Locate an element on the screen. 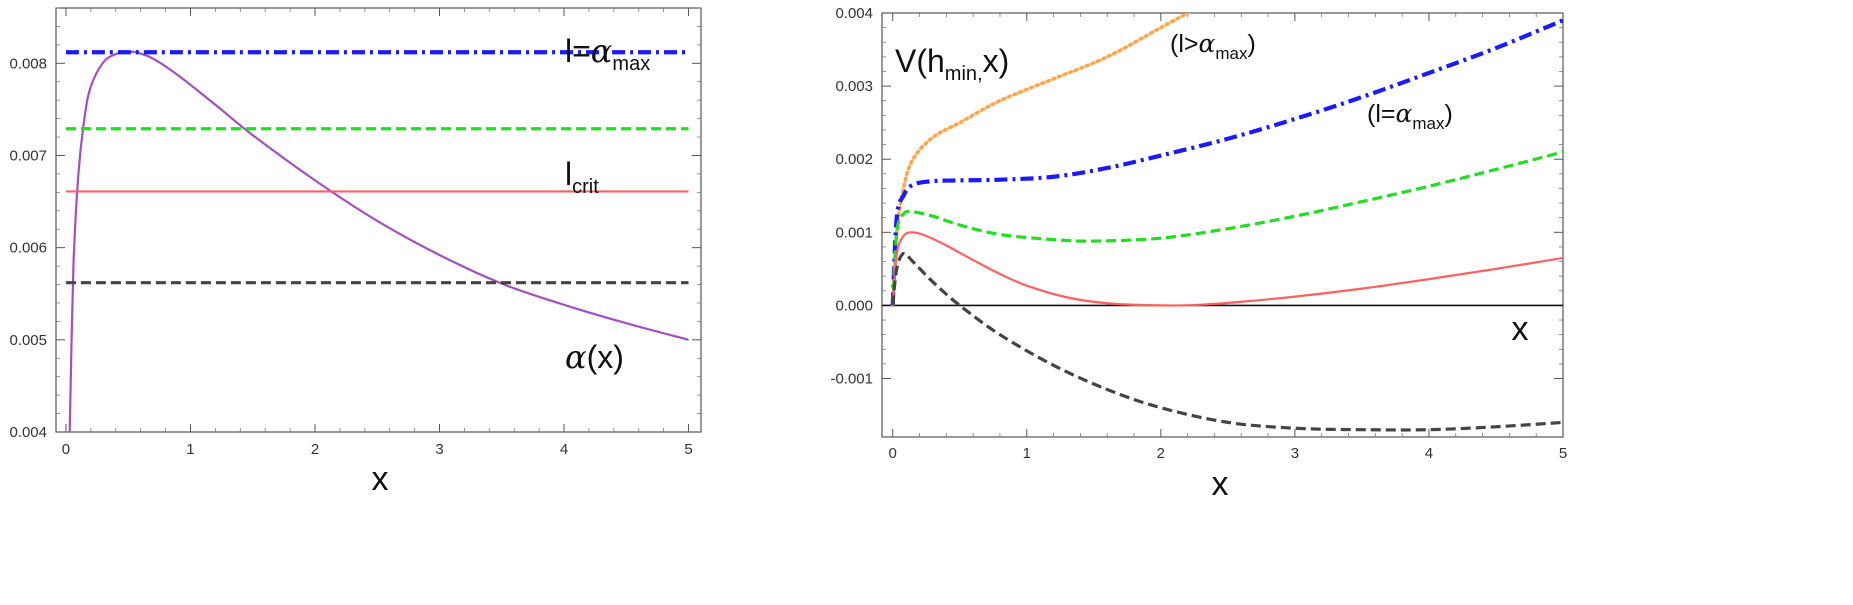 The height and width of the screenshot is (605, 1853). v-hmin-x-label: V(hmin,x) is located at coordinates (952, 64).